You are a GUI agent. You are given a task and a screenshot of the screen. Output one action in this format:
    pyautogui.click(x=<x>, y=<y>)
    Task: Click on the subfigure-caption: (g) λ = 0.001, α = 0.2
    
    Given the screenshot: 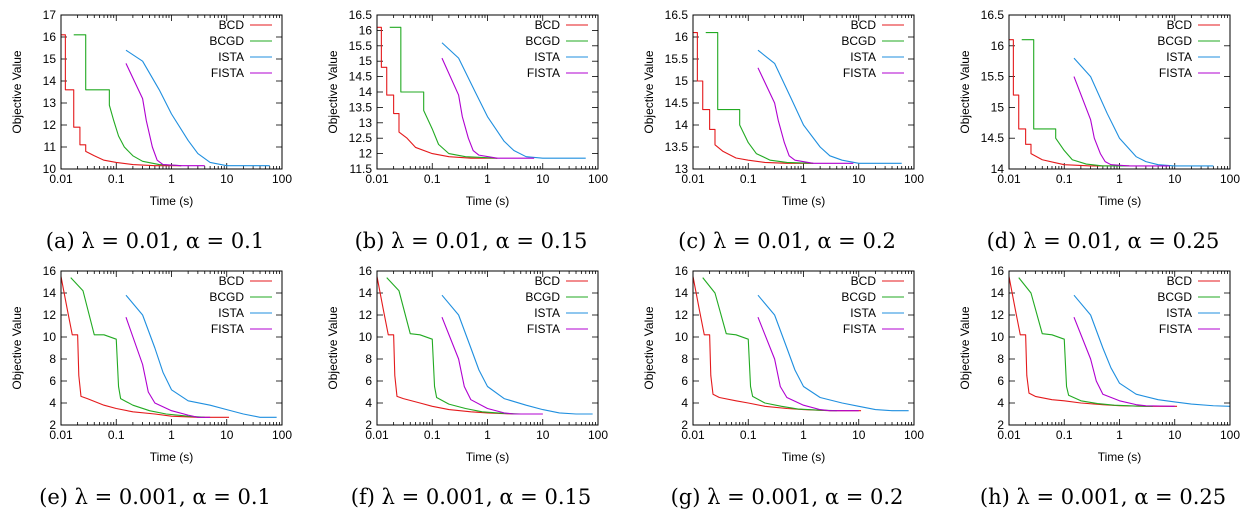 What is the action you would take?
    pyautogui.click(x=787, y=497)
    